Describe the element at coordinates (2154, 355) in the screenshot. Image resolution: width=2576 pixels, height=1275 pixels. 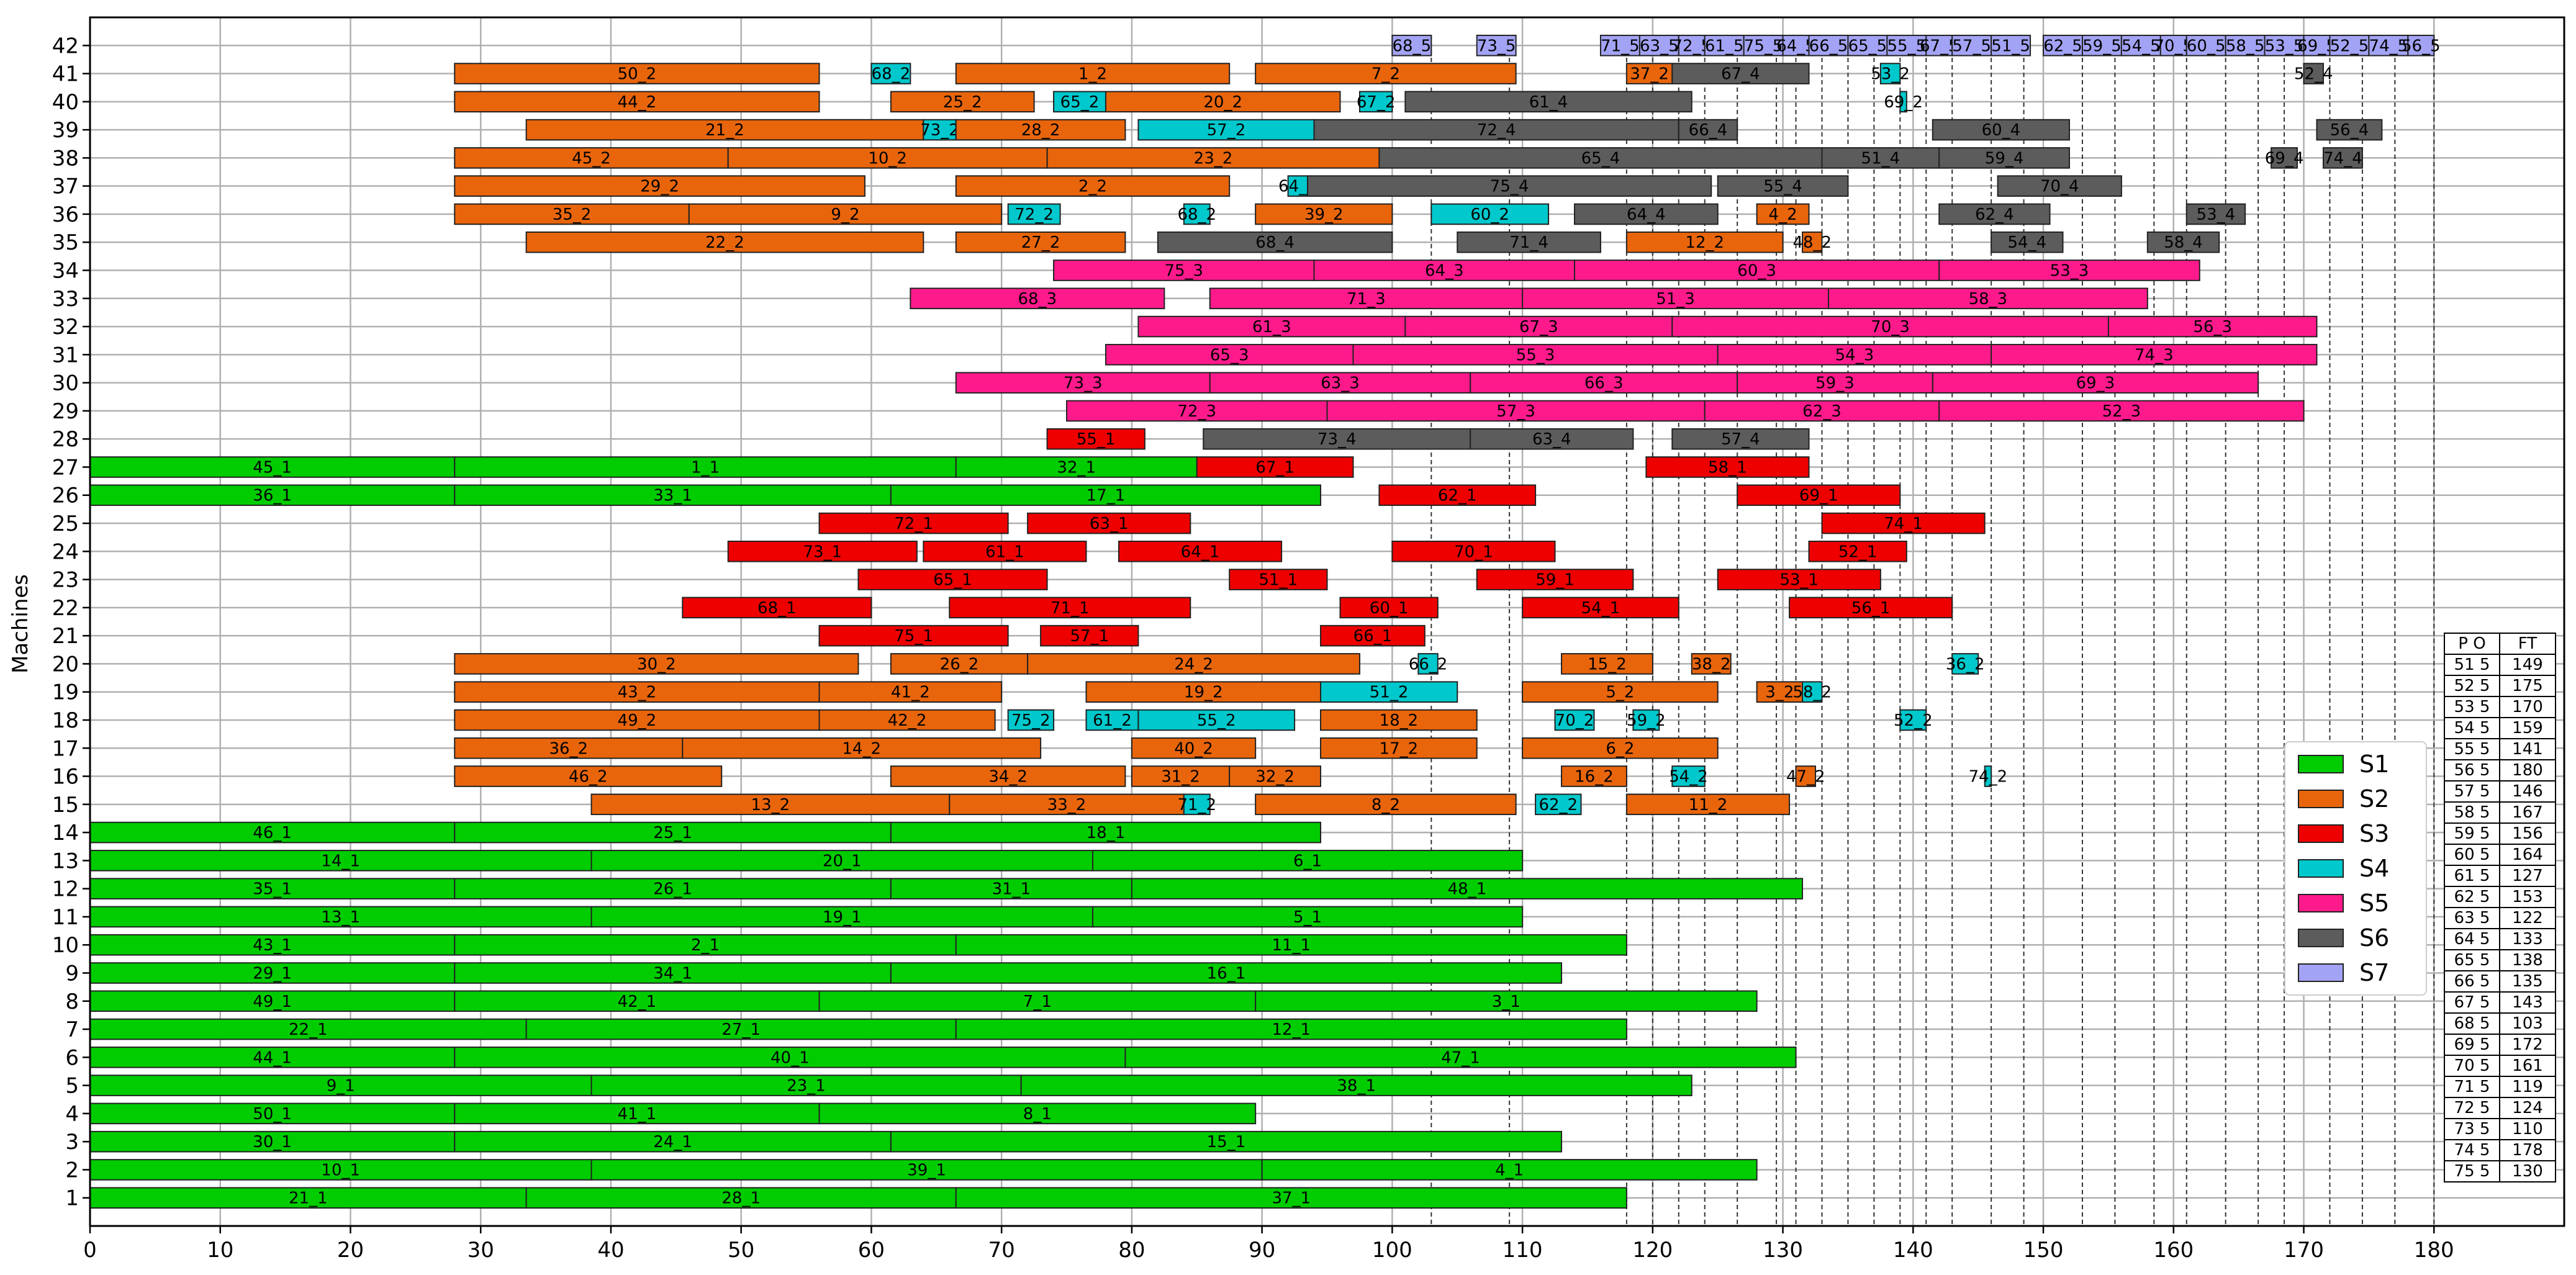
I see `task-label: 74_3` at that location.